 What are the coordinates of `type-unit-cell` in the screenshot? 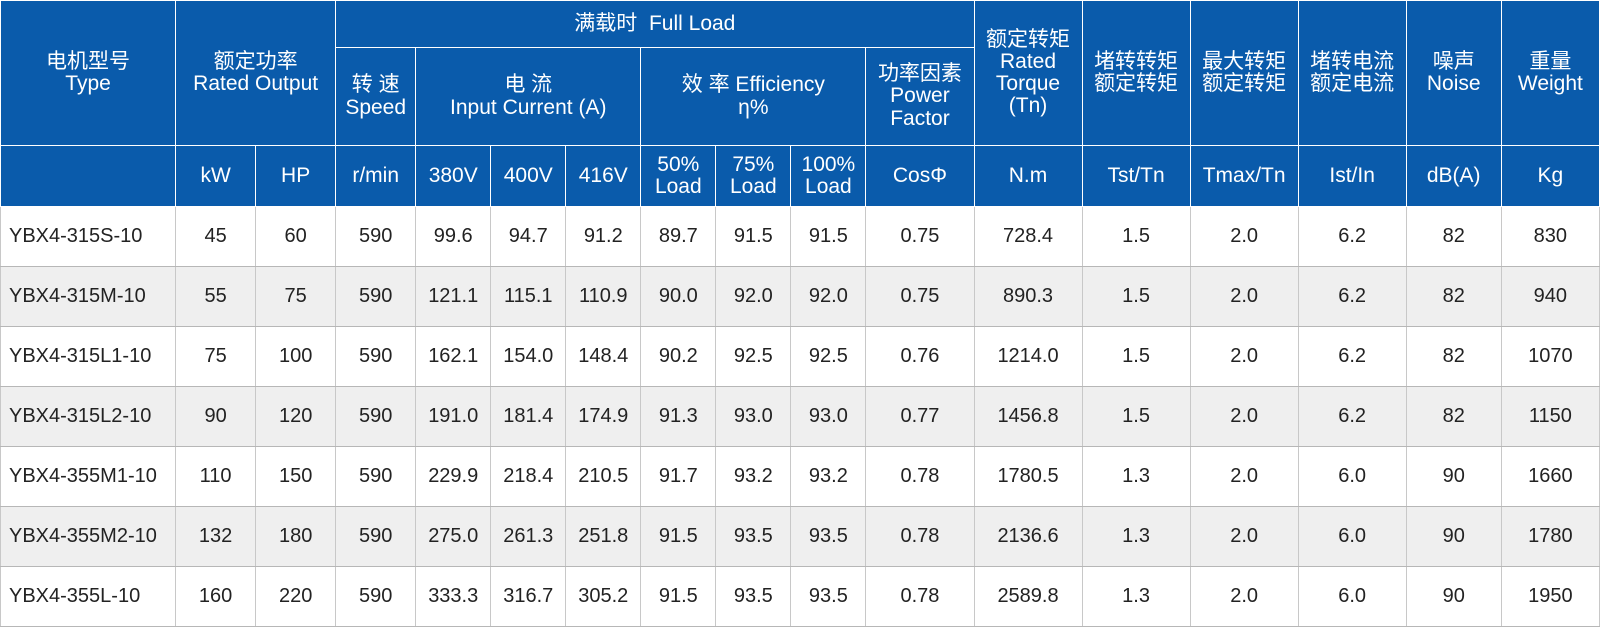 It's located at (88, 176).